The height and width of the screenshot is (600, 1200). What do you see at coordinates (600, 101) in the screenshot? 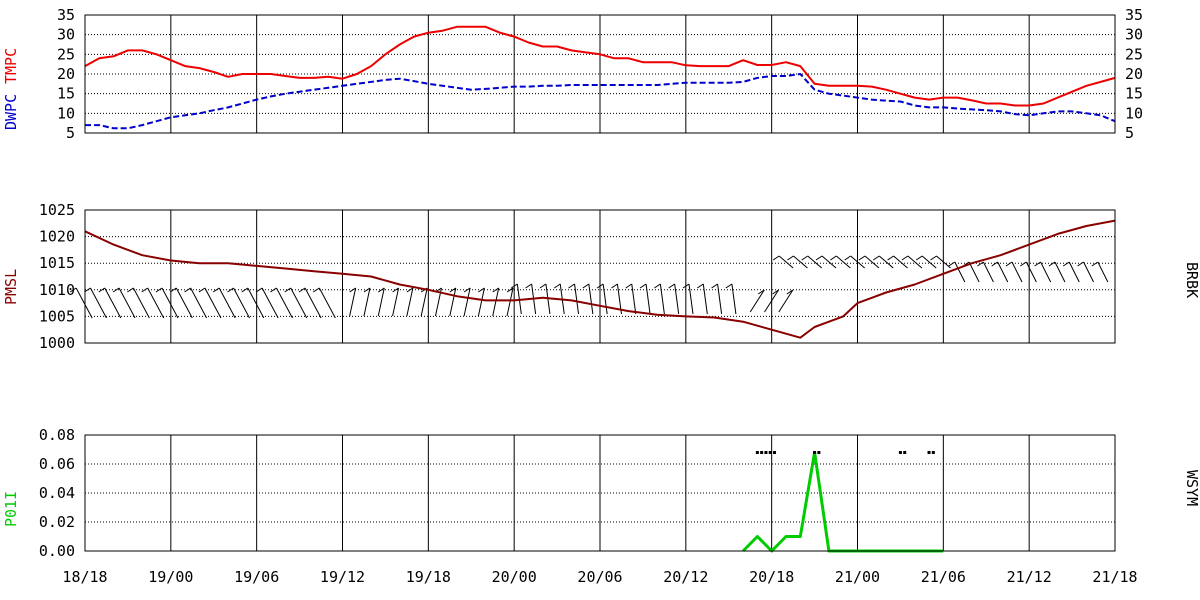
I see `dwpc-line` at bounding box center [600, 101].